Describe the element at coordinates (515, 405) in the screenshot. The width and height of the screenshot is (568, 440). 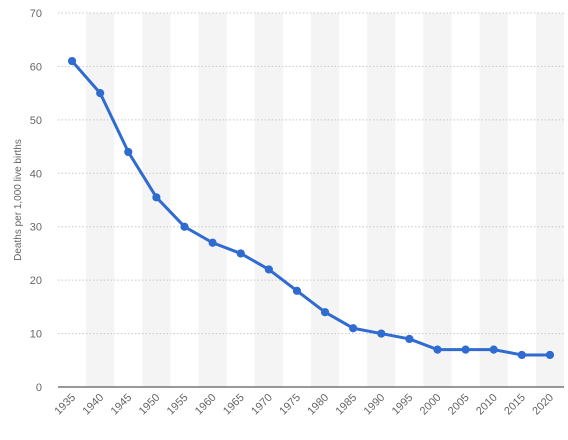
I see `x-tick-label: 2015` at that location.